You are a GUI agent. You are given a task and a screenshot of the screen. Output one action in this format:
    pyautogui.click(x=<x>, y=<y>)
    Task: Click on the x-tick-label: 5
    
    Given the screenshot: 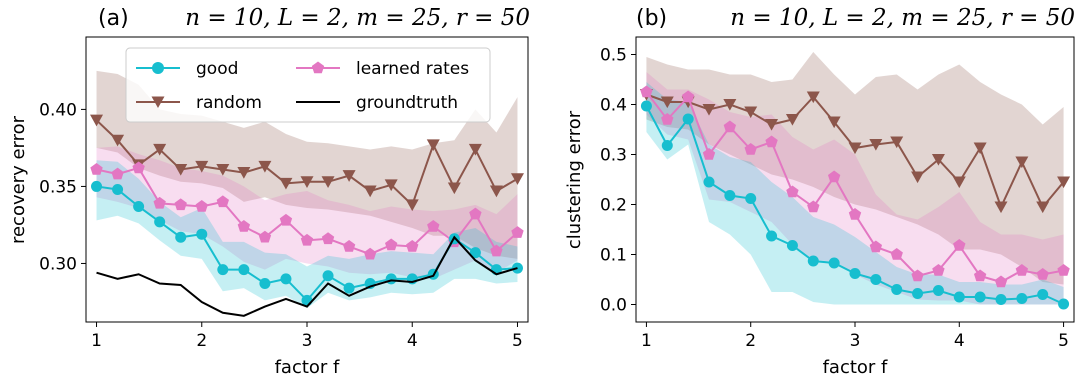 What is the action you would take?
    pyautogui.click(x=517, y=341)
    